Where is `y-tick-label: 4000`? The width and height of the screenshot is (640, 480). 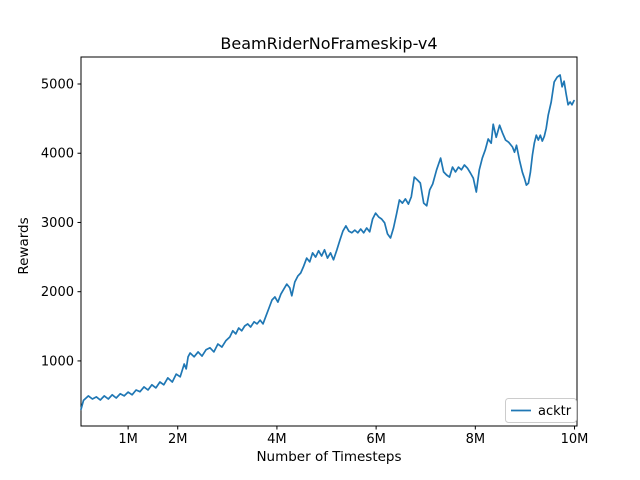
y-tick-label: 4000 is located at coordinates (57, 154).